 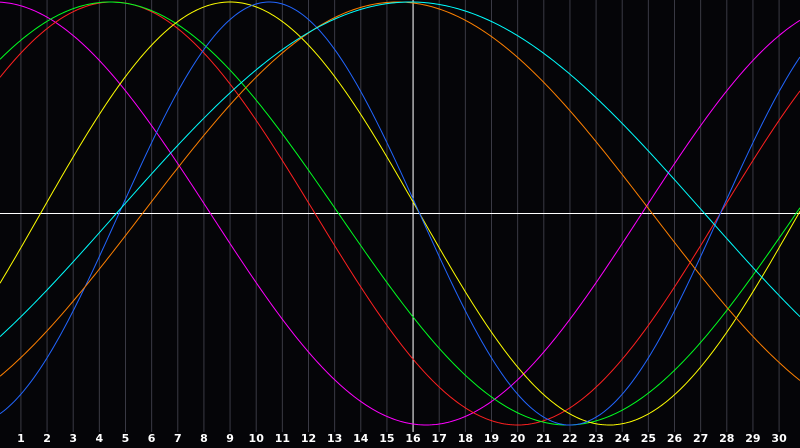 I want to click on x-tick-label-17: 17, so click(x=439, y=438).